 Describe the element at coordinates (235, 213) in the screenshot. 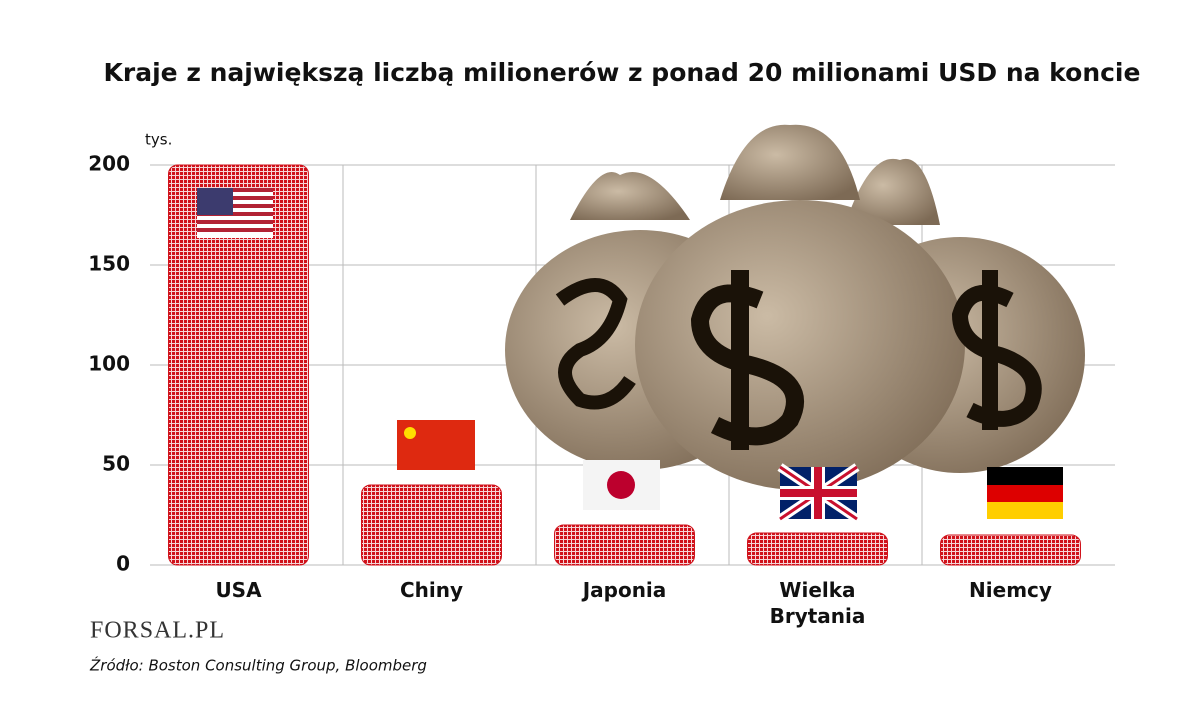

I see `flag-usa` at that location.